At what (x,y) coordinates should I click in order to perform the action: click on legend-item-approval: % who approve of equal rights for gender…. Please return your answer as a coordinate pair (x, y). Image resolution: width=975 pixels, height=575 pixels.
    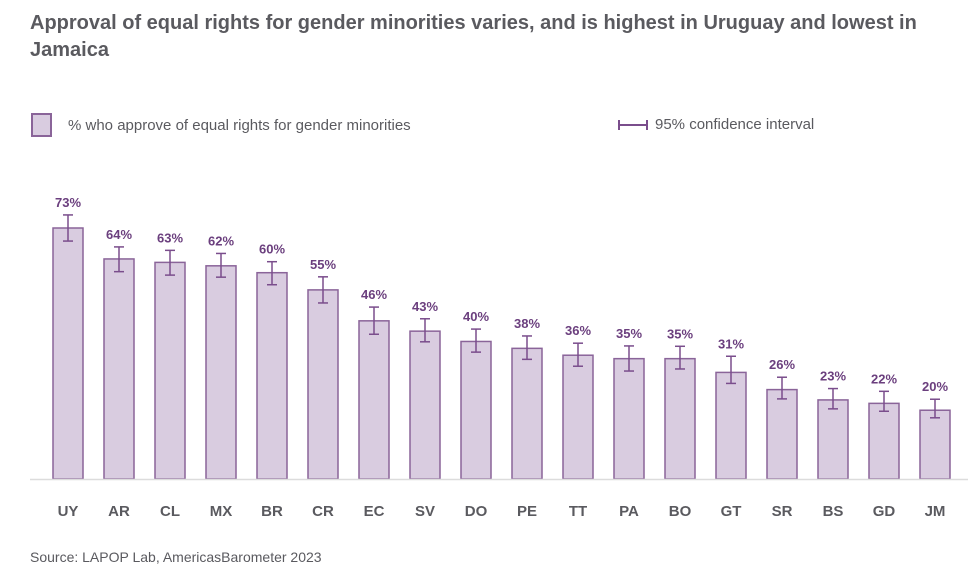
    Looking at the image, I should click on (221, 125).